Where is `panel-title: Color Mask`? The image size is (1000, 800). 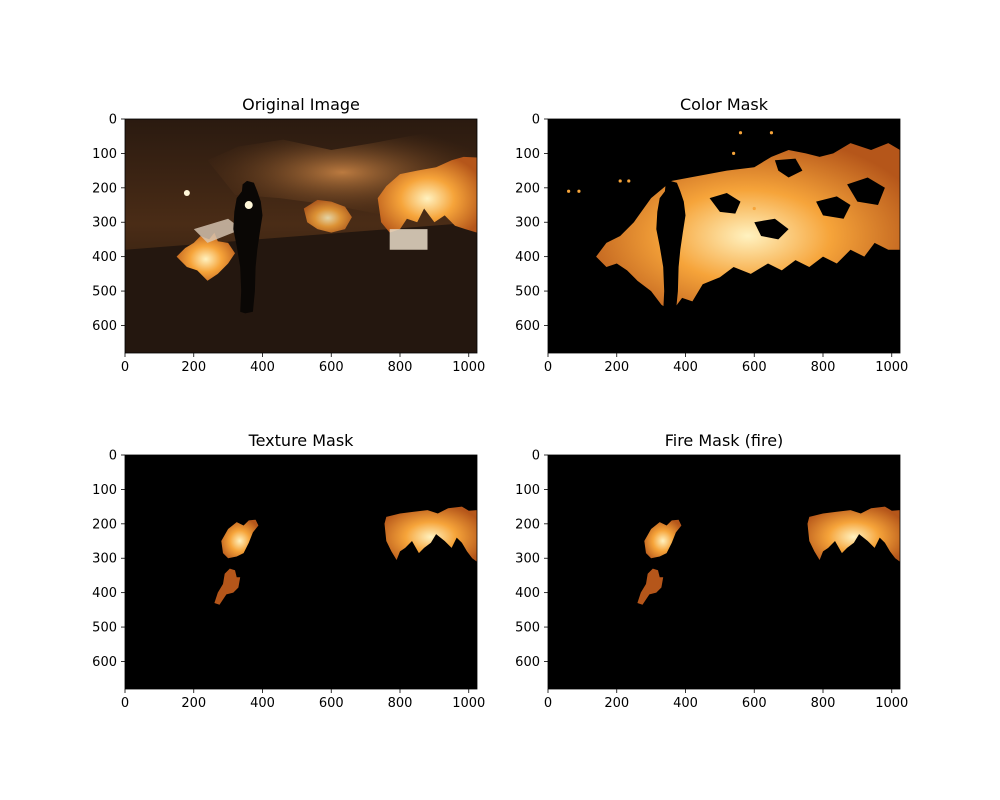 panel-title: Color Mask is located at coordinates (724, 104).